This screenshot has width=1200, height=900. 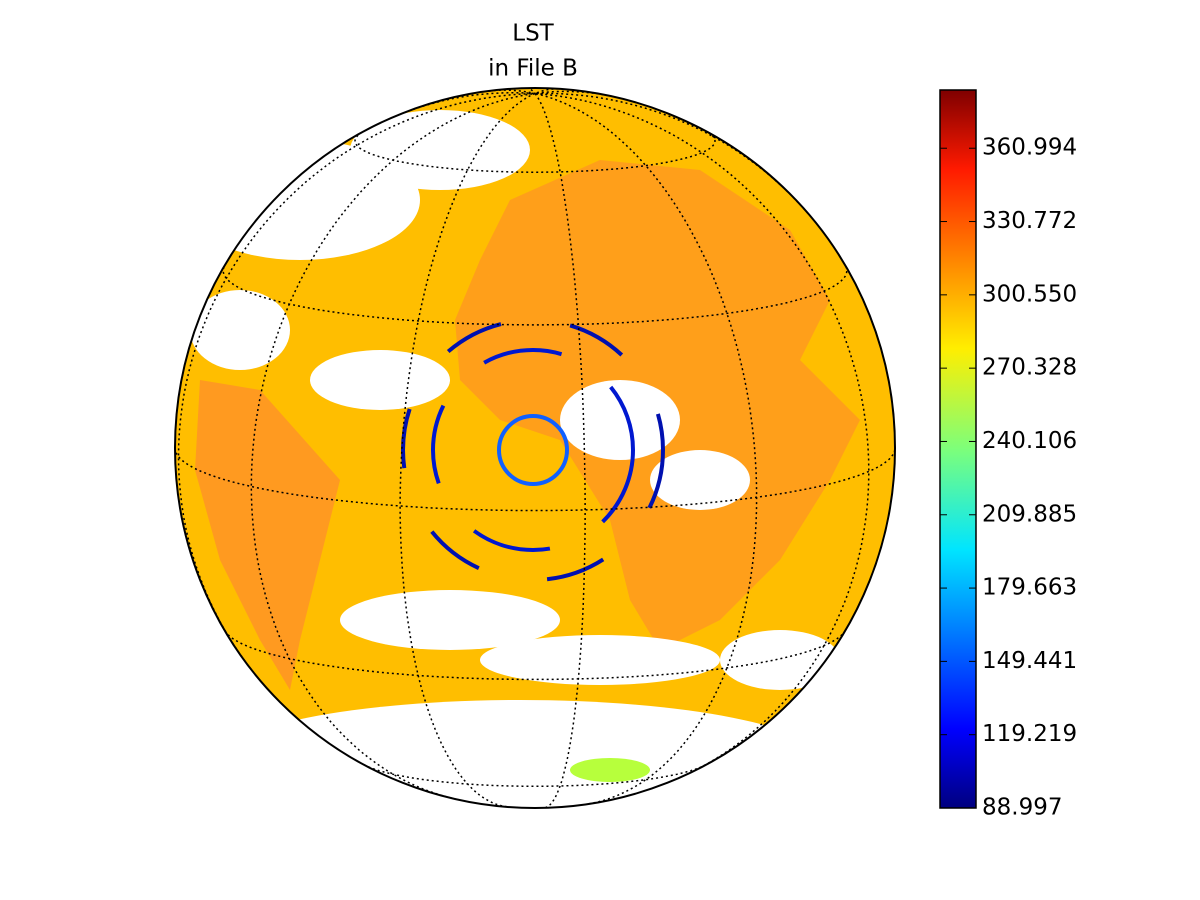 What do you see at coordinates (1029, 734) in the screenshot?
I see `colorbar-tick-label: 119.219` at bounding box center [1029, 734].